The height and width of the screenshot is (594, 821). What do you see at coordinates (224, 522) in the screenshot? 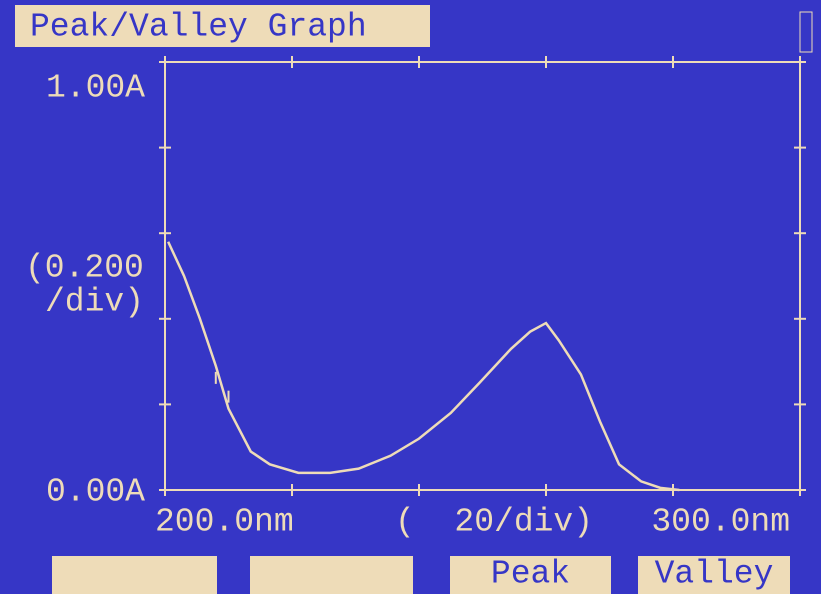
I see `x-tick-label: 200.0nm` at bounding box center [224, 522].